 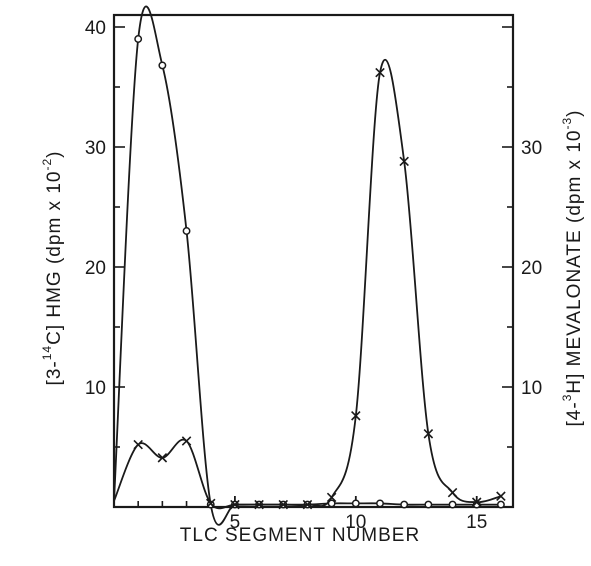 I want to click on x-tick-label: 5, so click(x=235, y=522).